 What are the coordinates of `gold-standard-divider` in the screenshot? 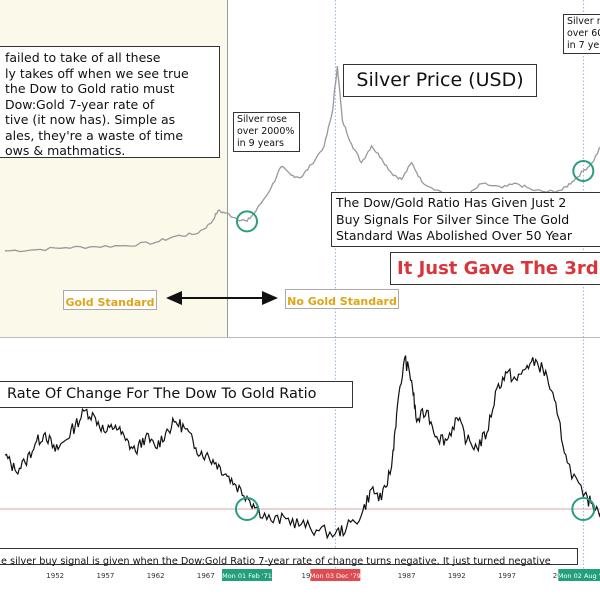 It's located at (227, 169).